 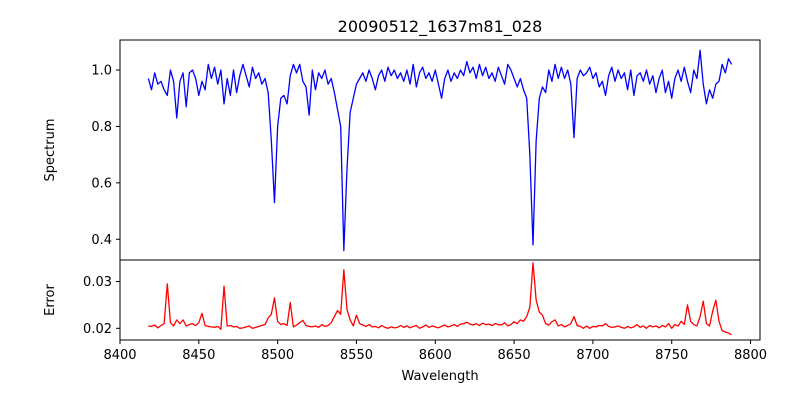 What do you see at coordinates (750, 355) in the screenshot?
I see `x-tick-label: 8800` at bounding box center [750, 355].